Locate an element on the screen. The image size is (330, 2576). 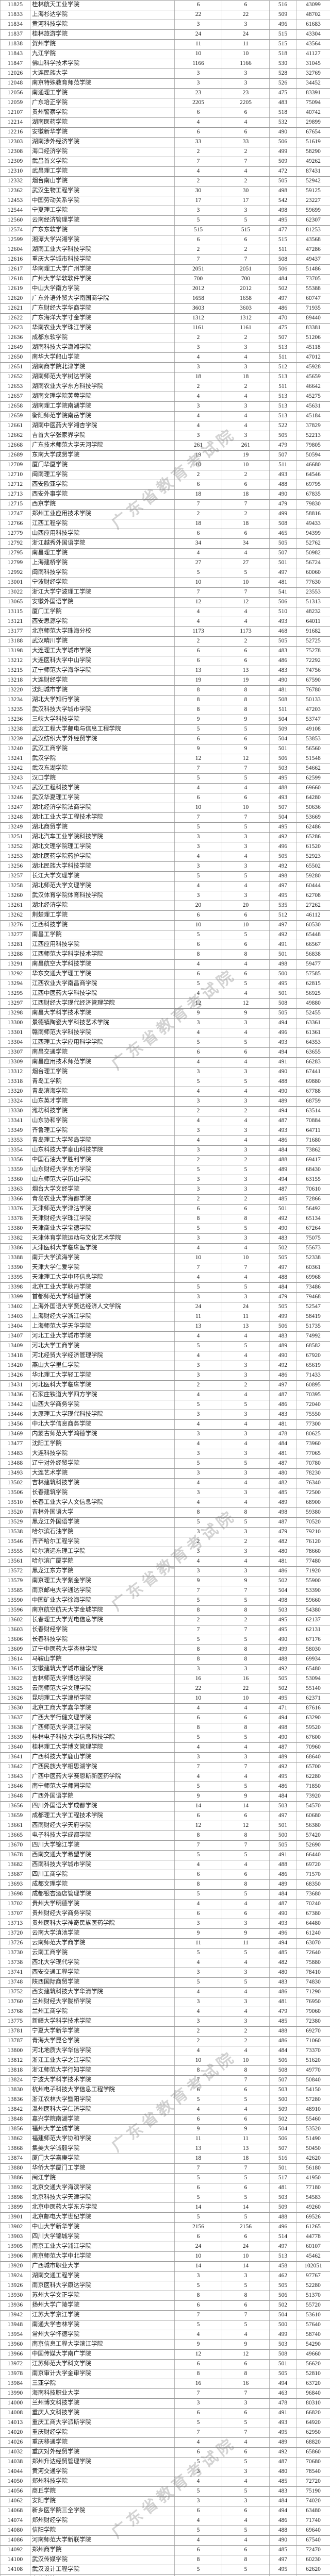
cell-name: 南京邮电大学通达学院 is located at coordinates (102, 1591).